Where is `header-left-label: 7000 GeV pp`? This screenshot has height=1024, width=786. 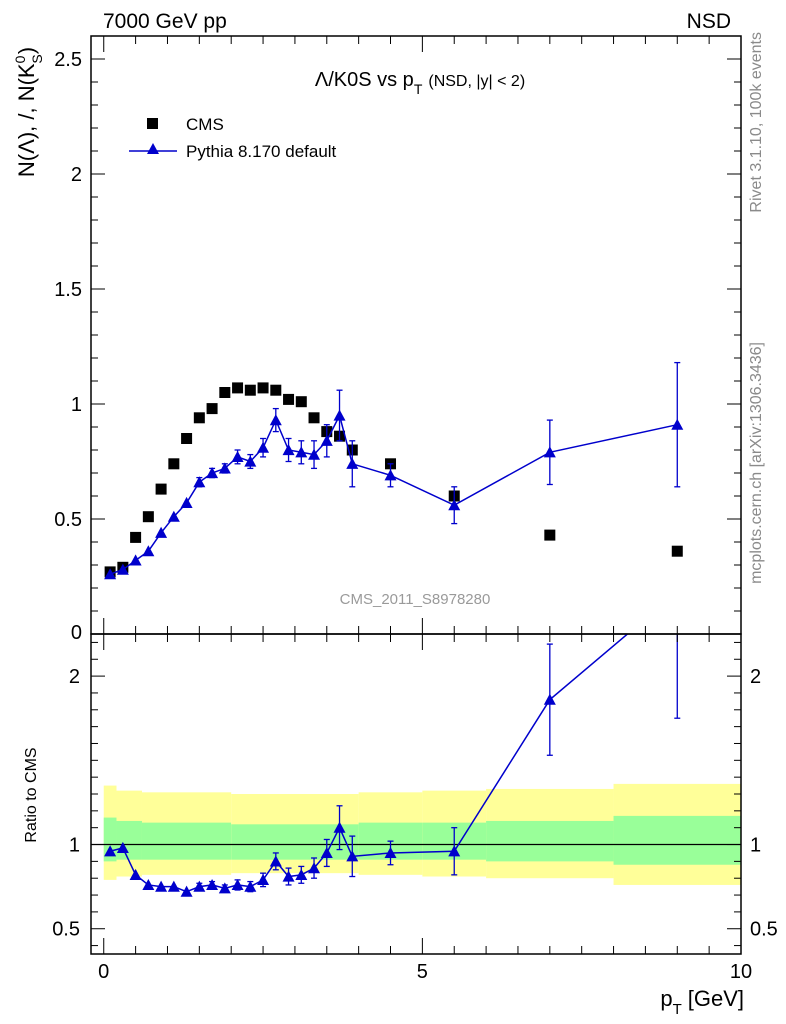
header-left-label: 7000 GeV pp is located at coordinates (165, 21).